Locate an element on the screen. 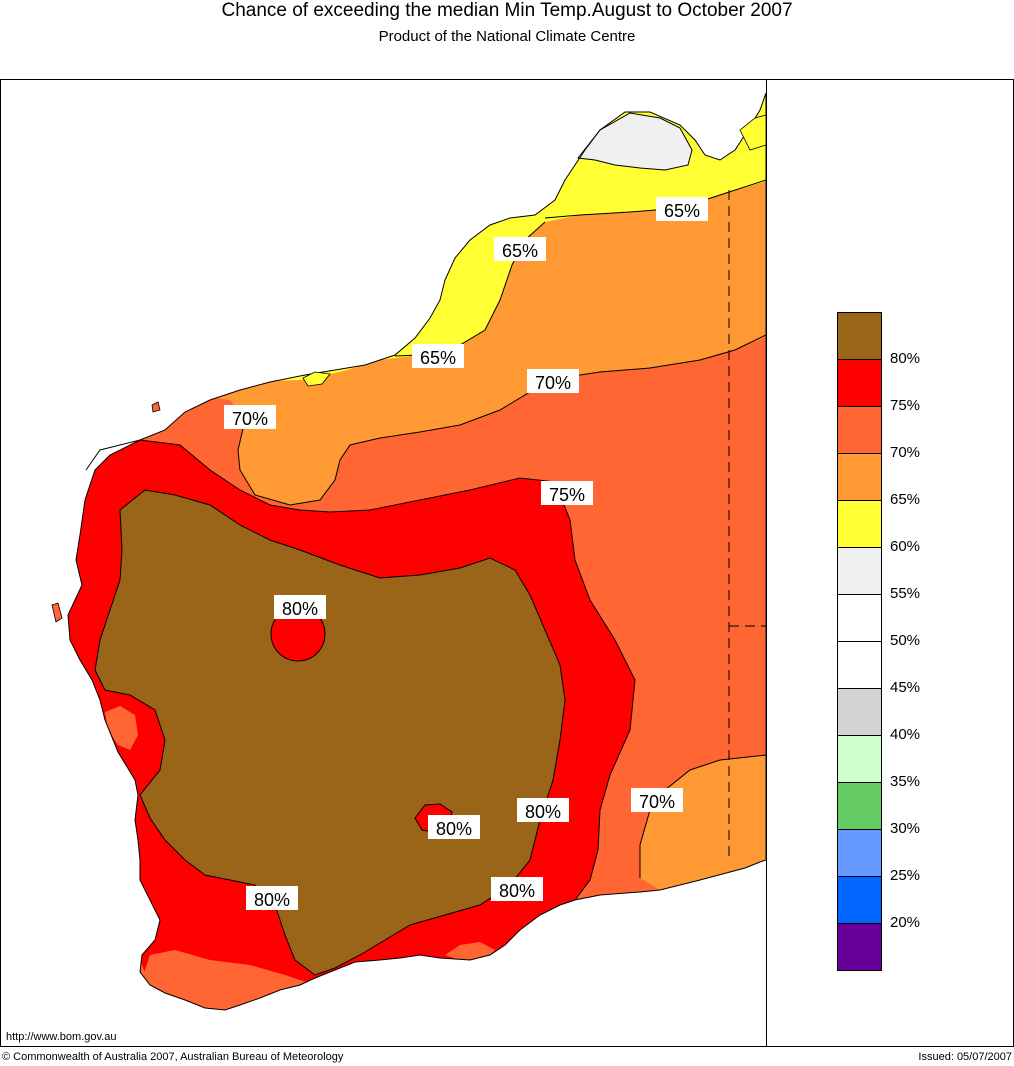  islands is located at coordinates (534, 250).